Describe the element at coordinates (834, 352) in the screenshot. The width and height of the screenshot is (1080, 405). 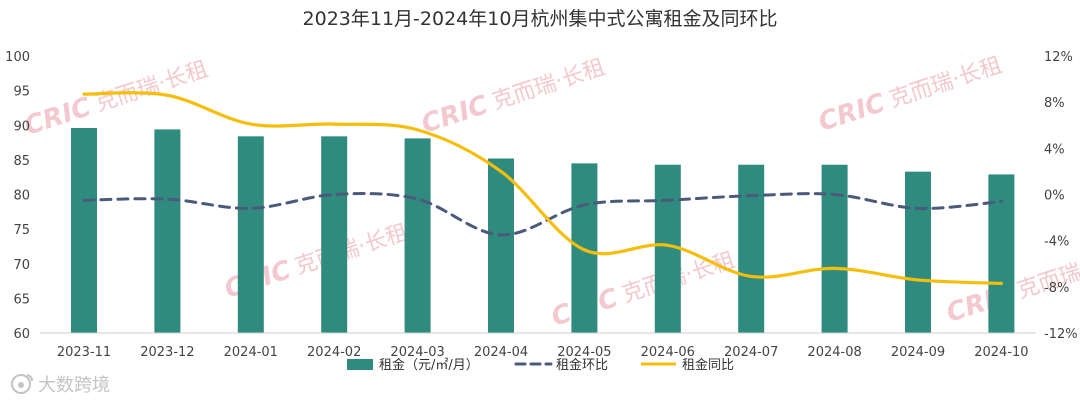
I see `x-axis-tick-label: 2024-08` at that location.